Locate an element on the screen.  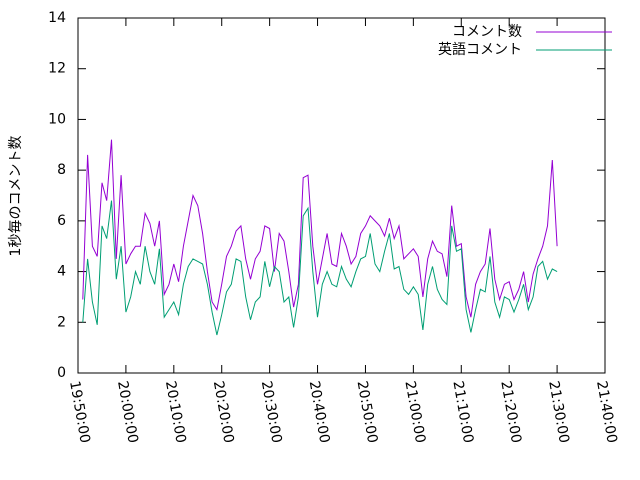
y-axis-label: 1秒毎のコメント数 is located at coordinates (16, 196).